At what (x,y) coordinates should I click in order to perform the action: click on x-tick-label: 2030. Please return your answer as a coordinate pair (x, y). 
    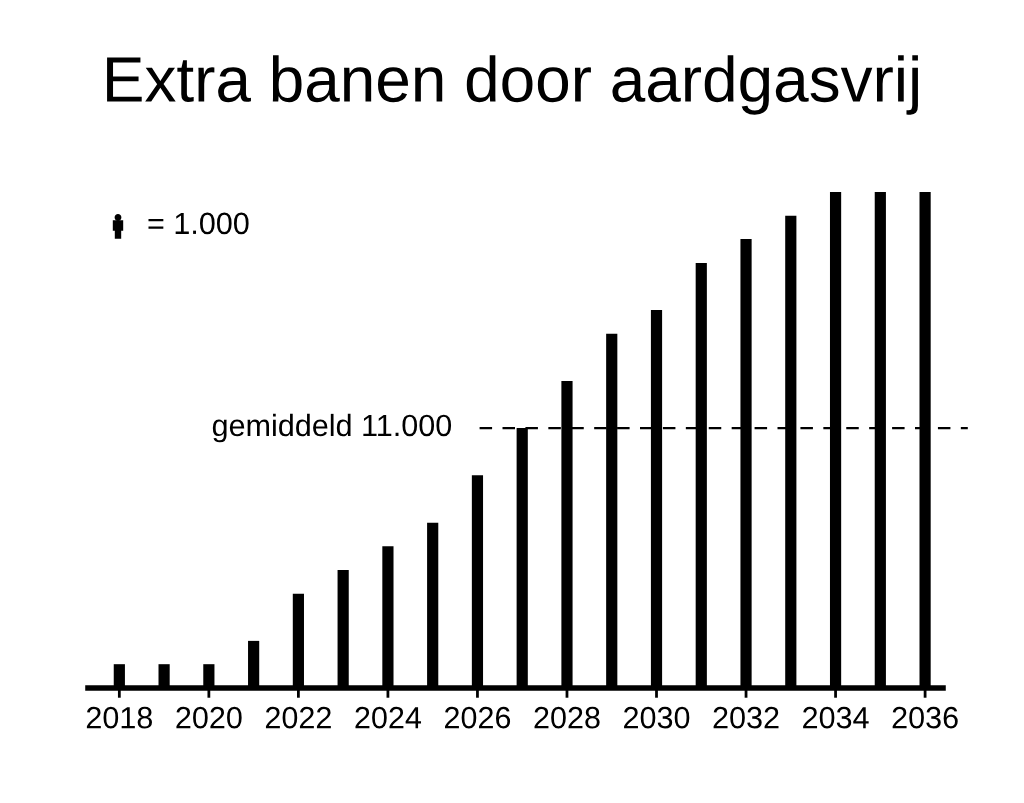
    Looking at the image, I should click on (657, 717).